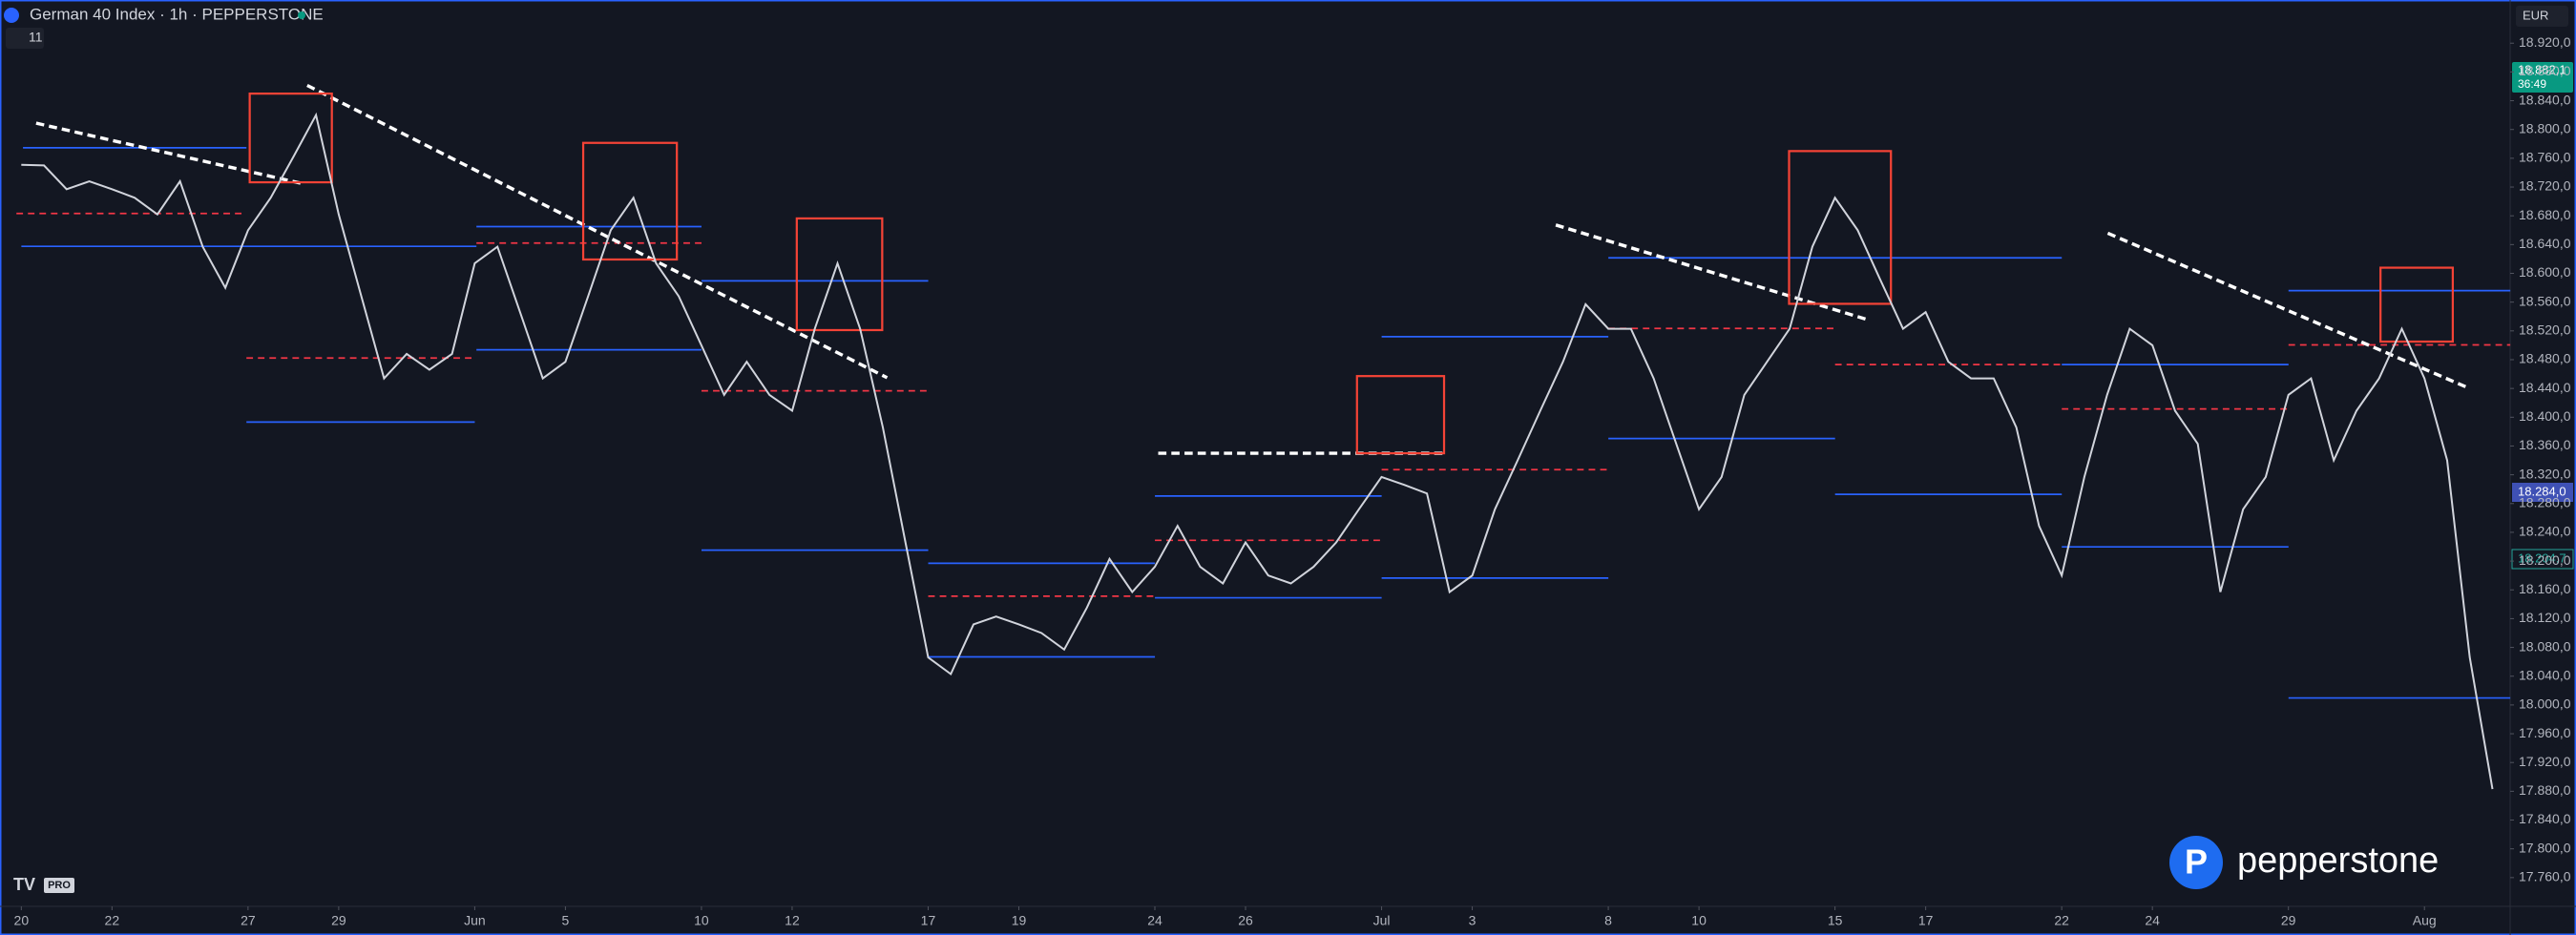 This screenshot has width=2576, height=935. What do you see at coordinates (792, 920) in the screenshot?
I see `x-tick-label: 12` at bounding box center [792, 920].